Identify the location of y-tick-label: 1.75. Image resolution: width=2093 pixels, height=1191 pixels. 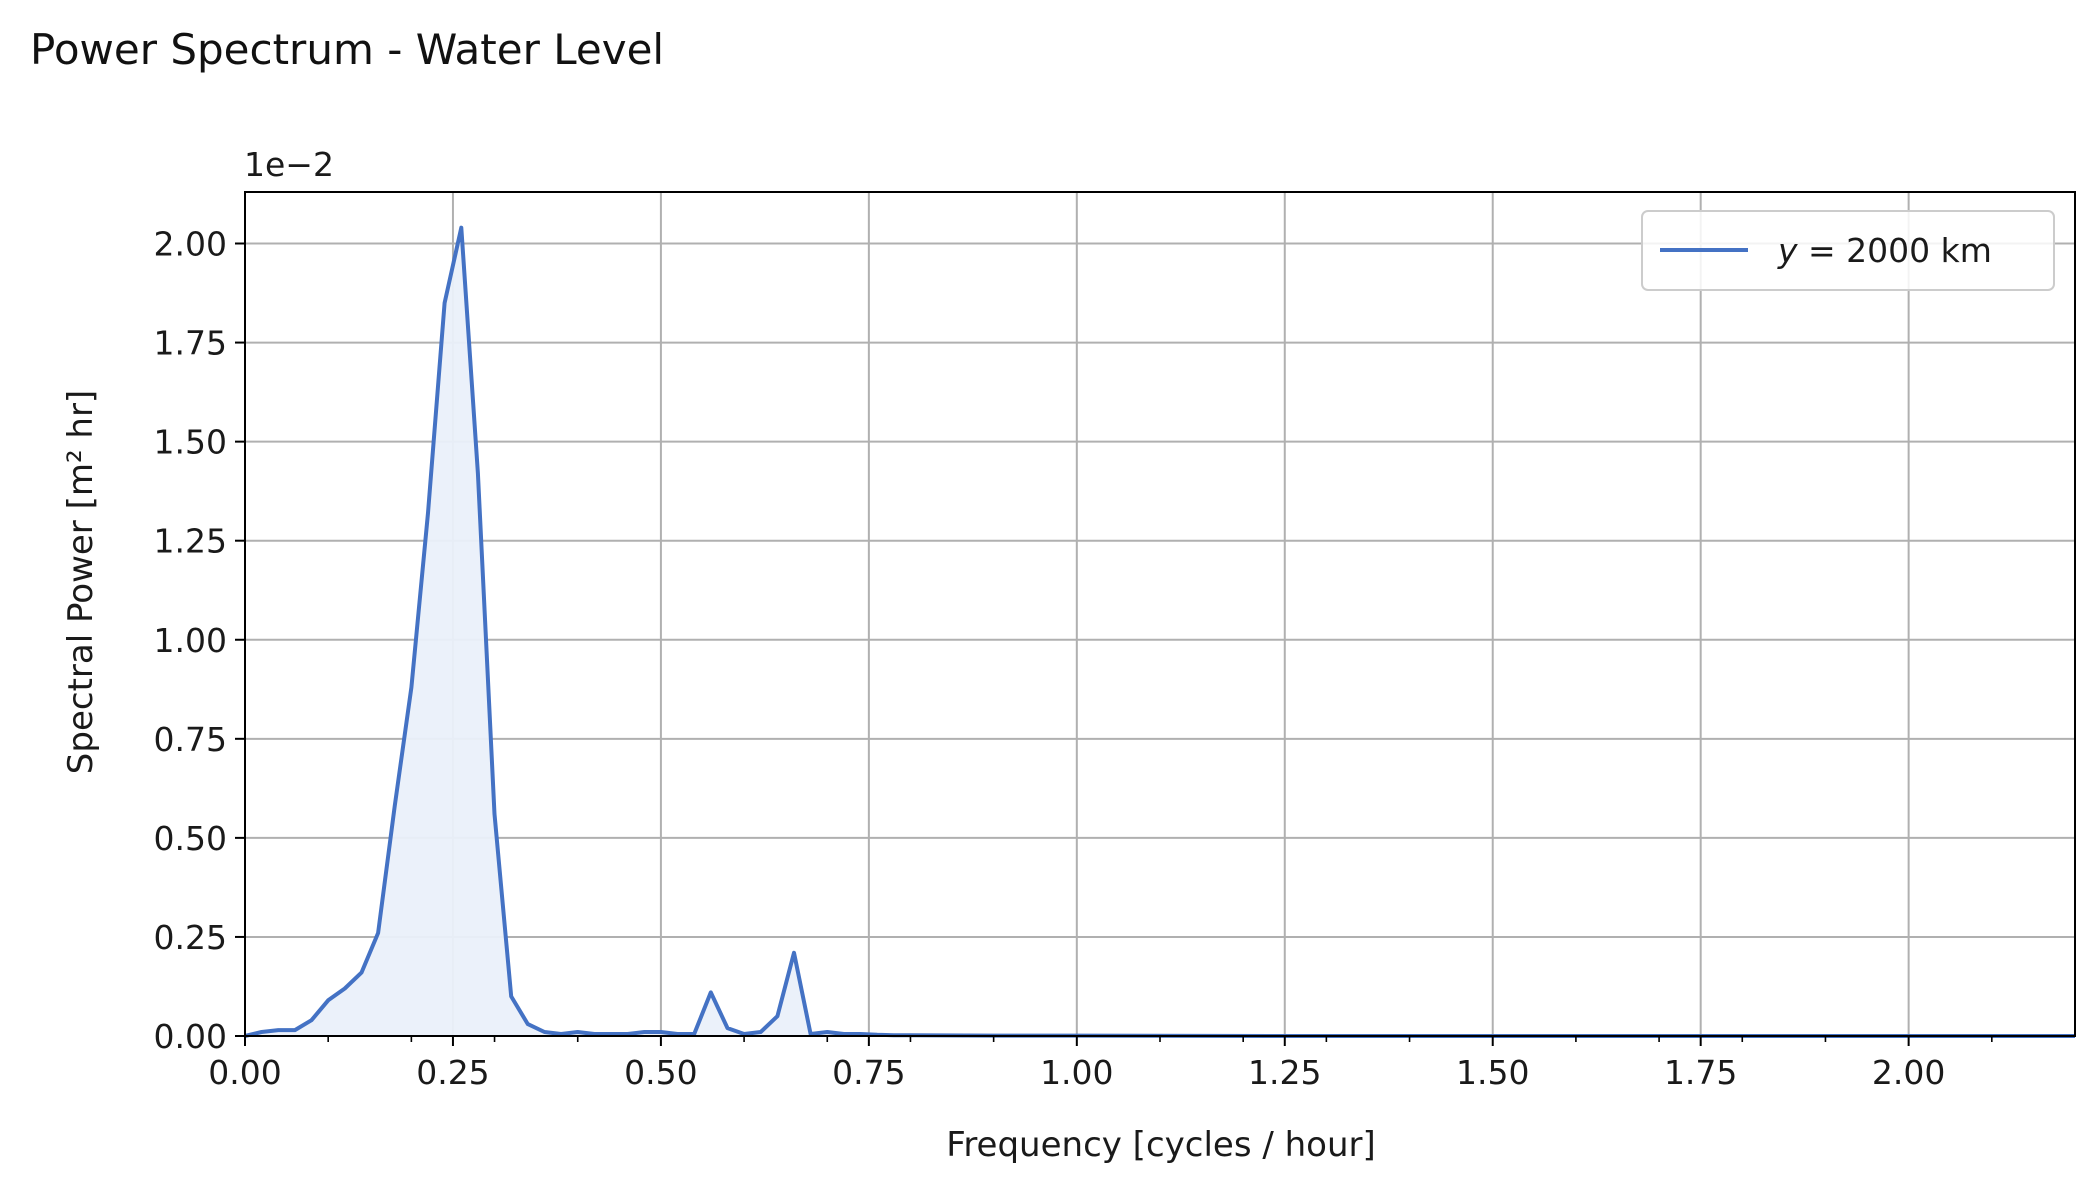
(190, 343).